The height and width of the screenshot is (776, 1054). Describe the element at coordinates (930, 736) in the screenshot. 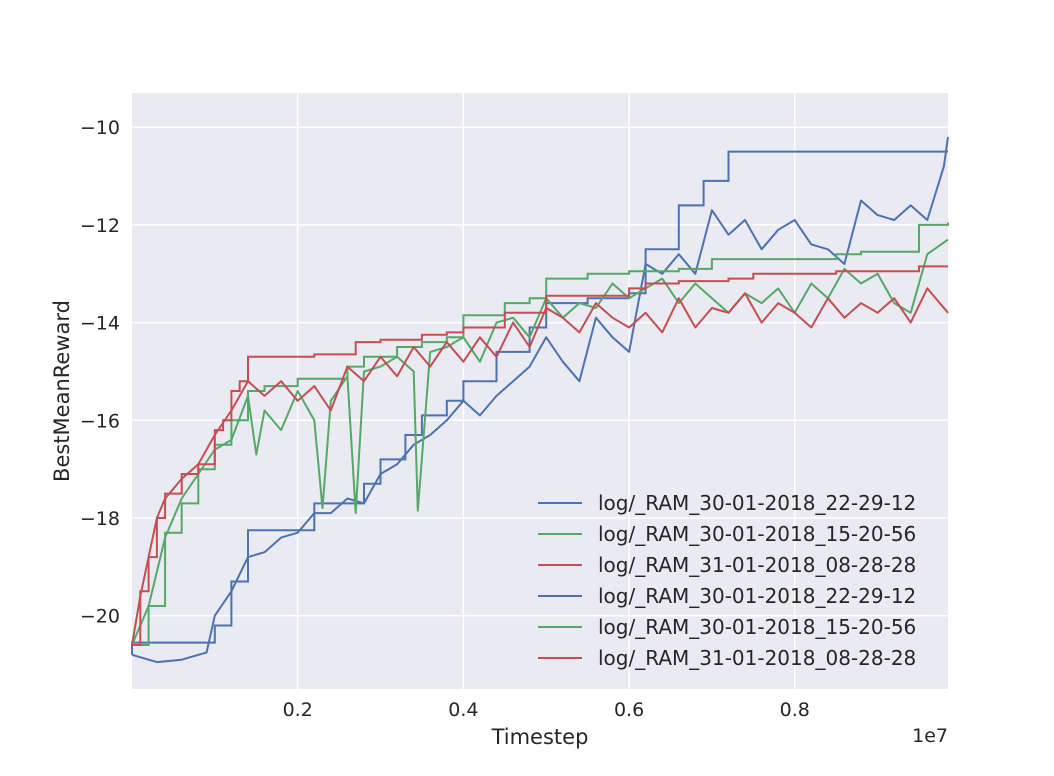

I see `x-axis-offset-label: 1e7` at that location.